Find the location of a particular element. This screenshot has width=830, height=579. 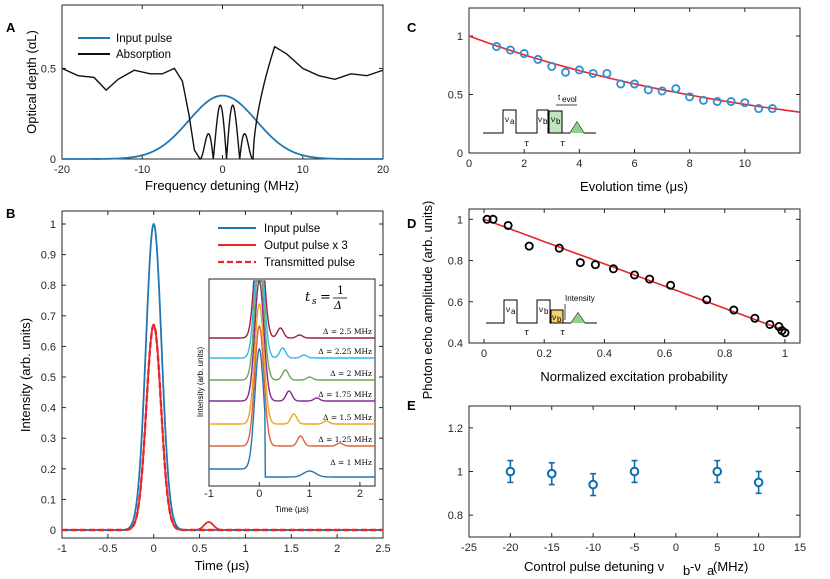

panel-b-xtick-label: 0.5 is located at coordinates (199, 549).